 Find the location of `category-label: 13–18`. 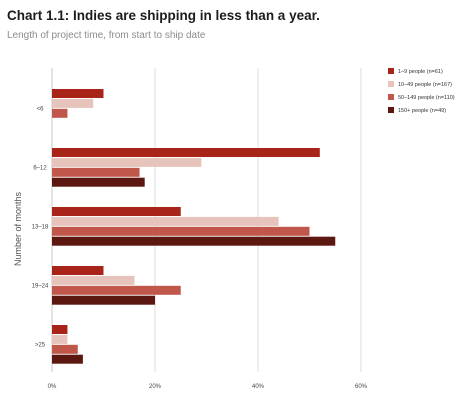

category-label: 13–18 is located at coordinates (40, 227).